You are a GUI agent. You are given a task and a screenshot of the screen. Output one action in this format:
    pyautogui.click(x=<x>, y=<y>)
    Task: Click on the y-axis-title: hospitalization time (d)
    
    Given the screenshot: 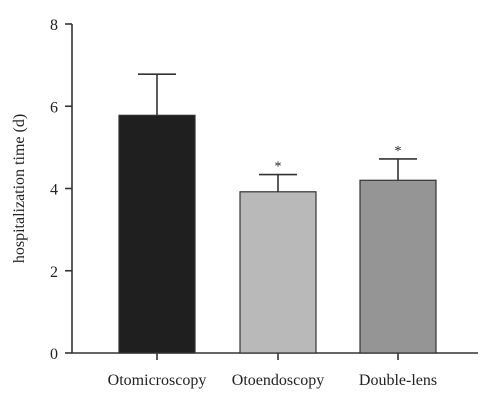 What is the action you would take?
    pyautogui.click(x=19, y=188)
    